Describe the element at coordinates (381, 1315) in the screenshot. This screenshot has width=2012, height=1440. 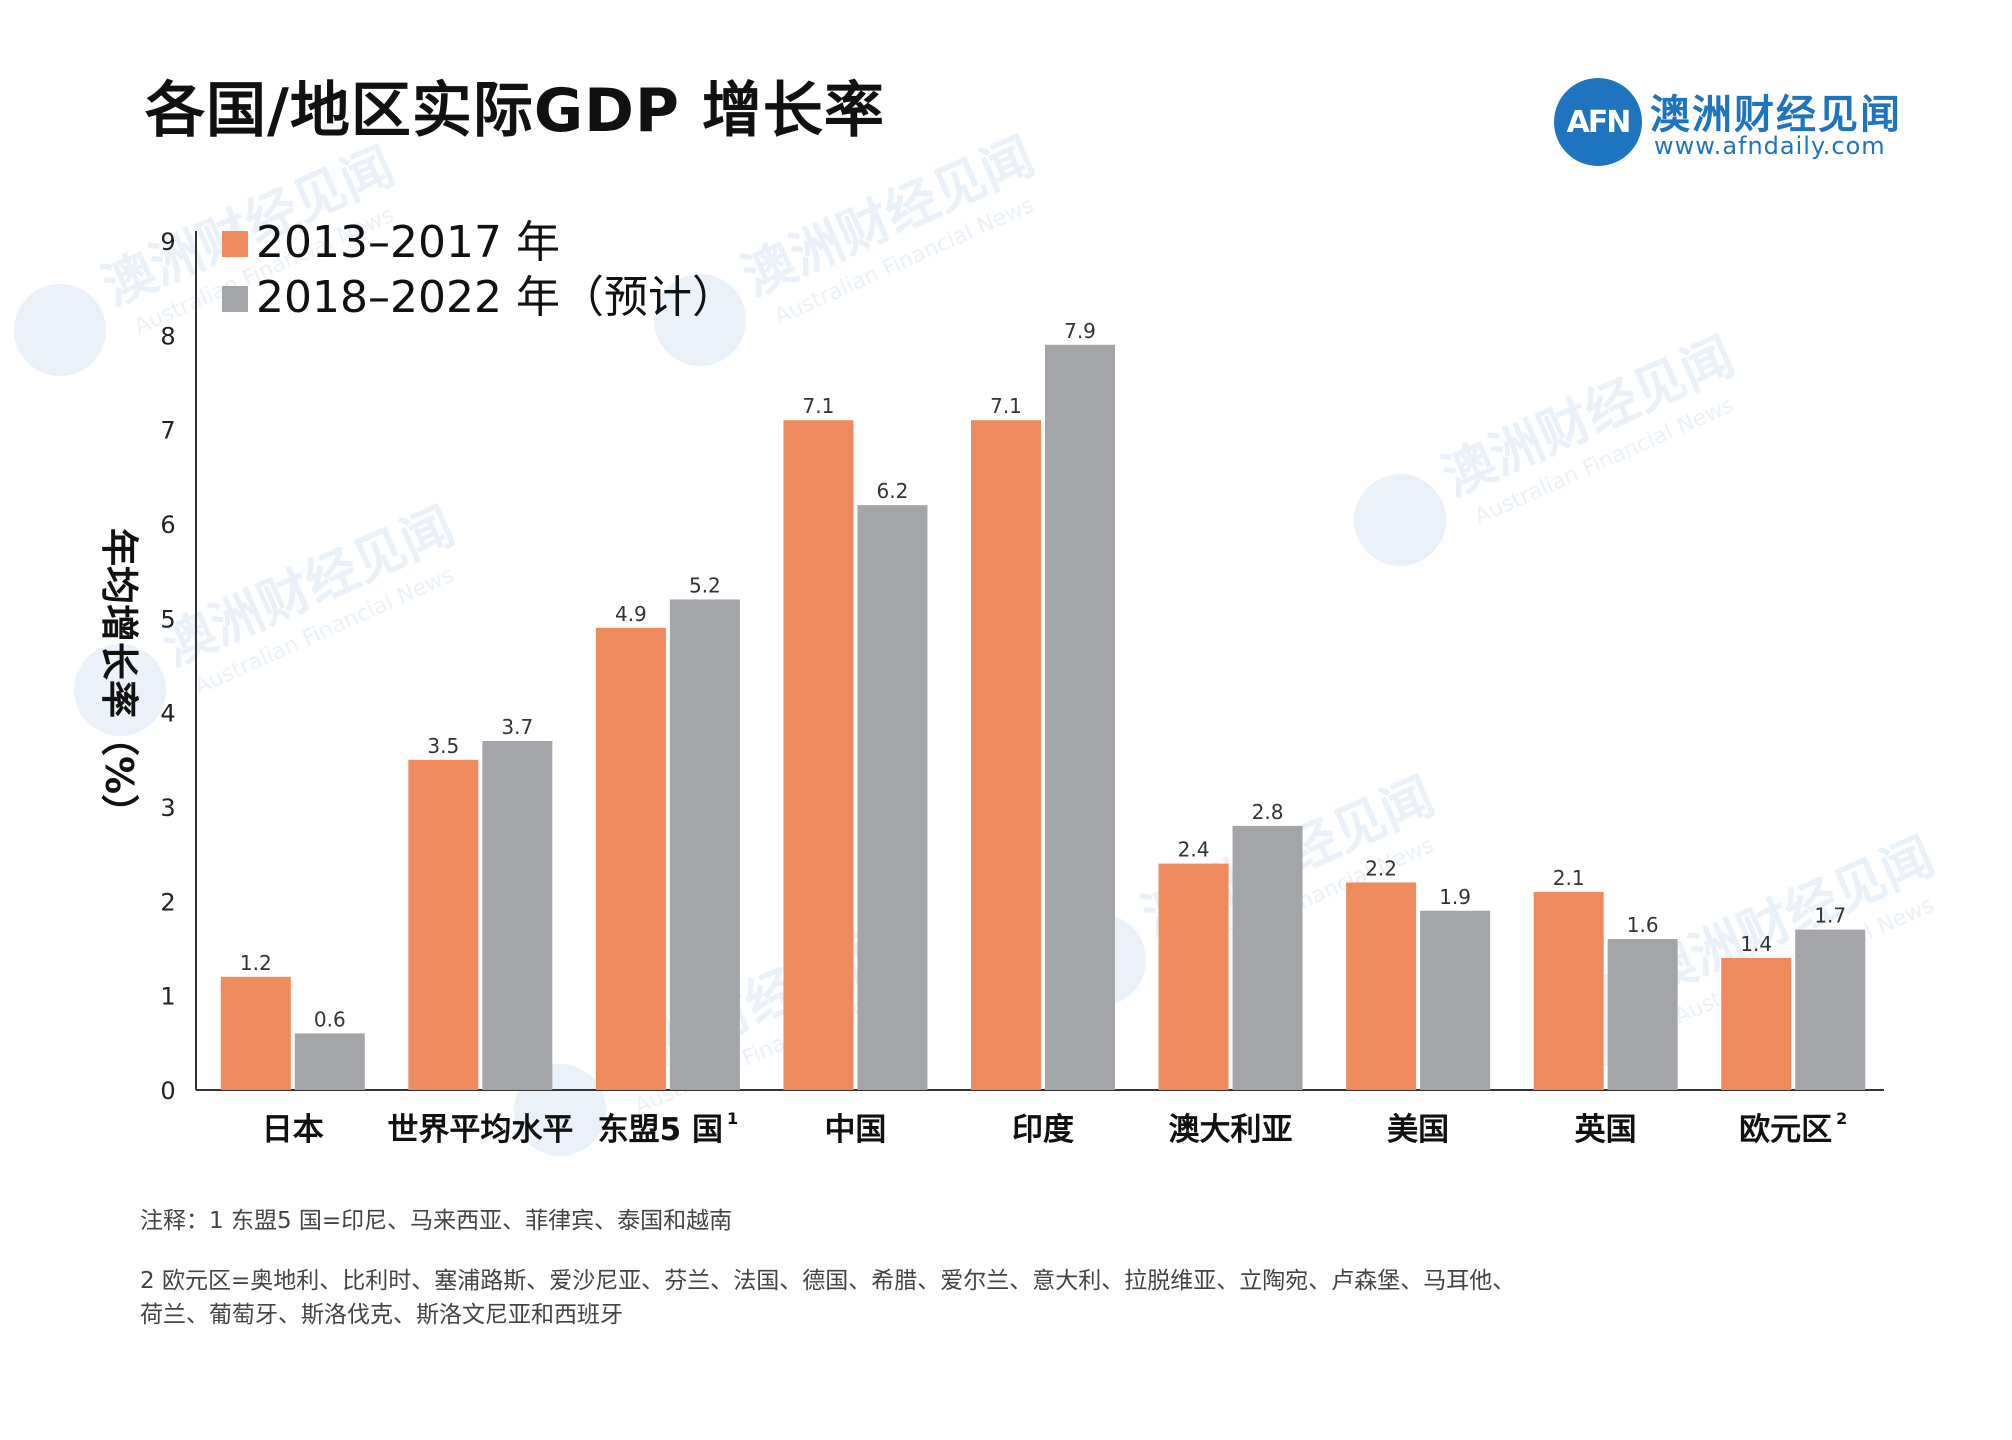
I see `footnote-2-continued: 荷兰、葡萄牙、斯洛伐克、斯洛文尼亚和西班牙` at that location.